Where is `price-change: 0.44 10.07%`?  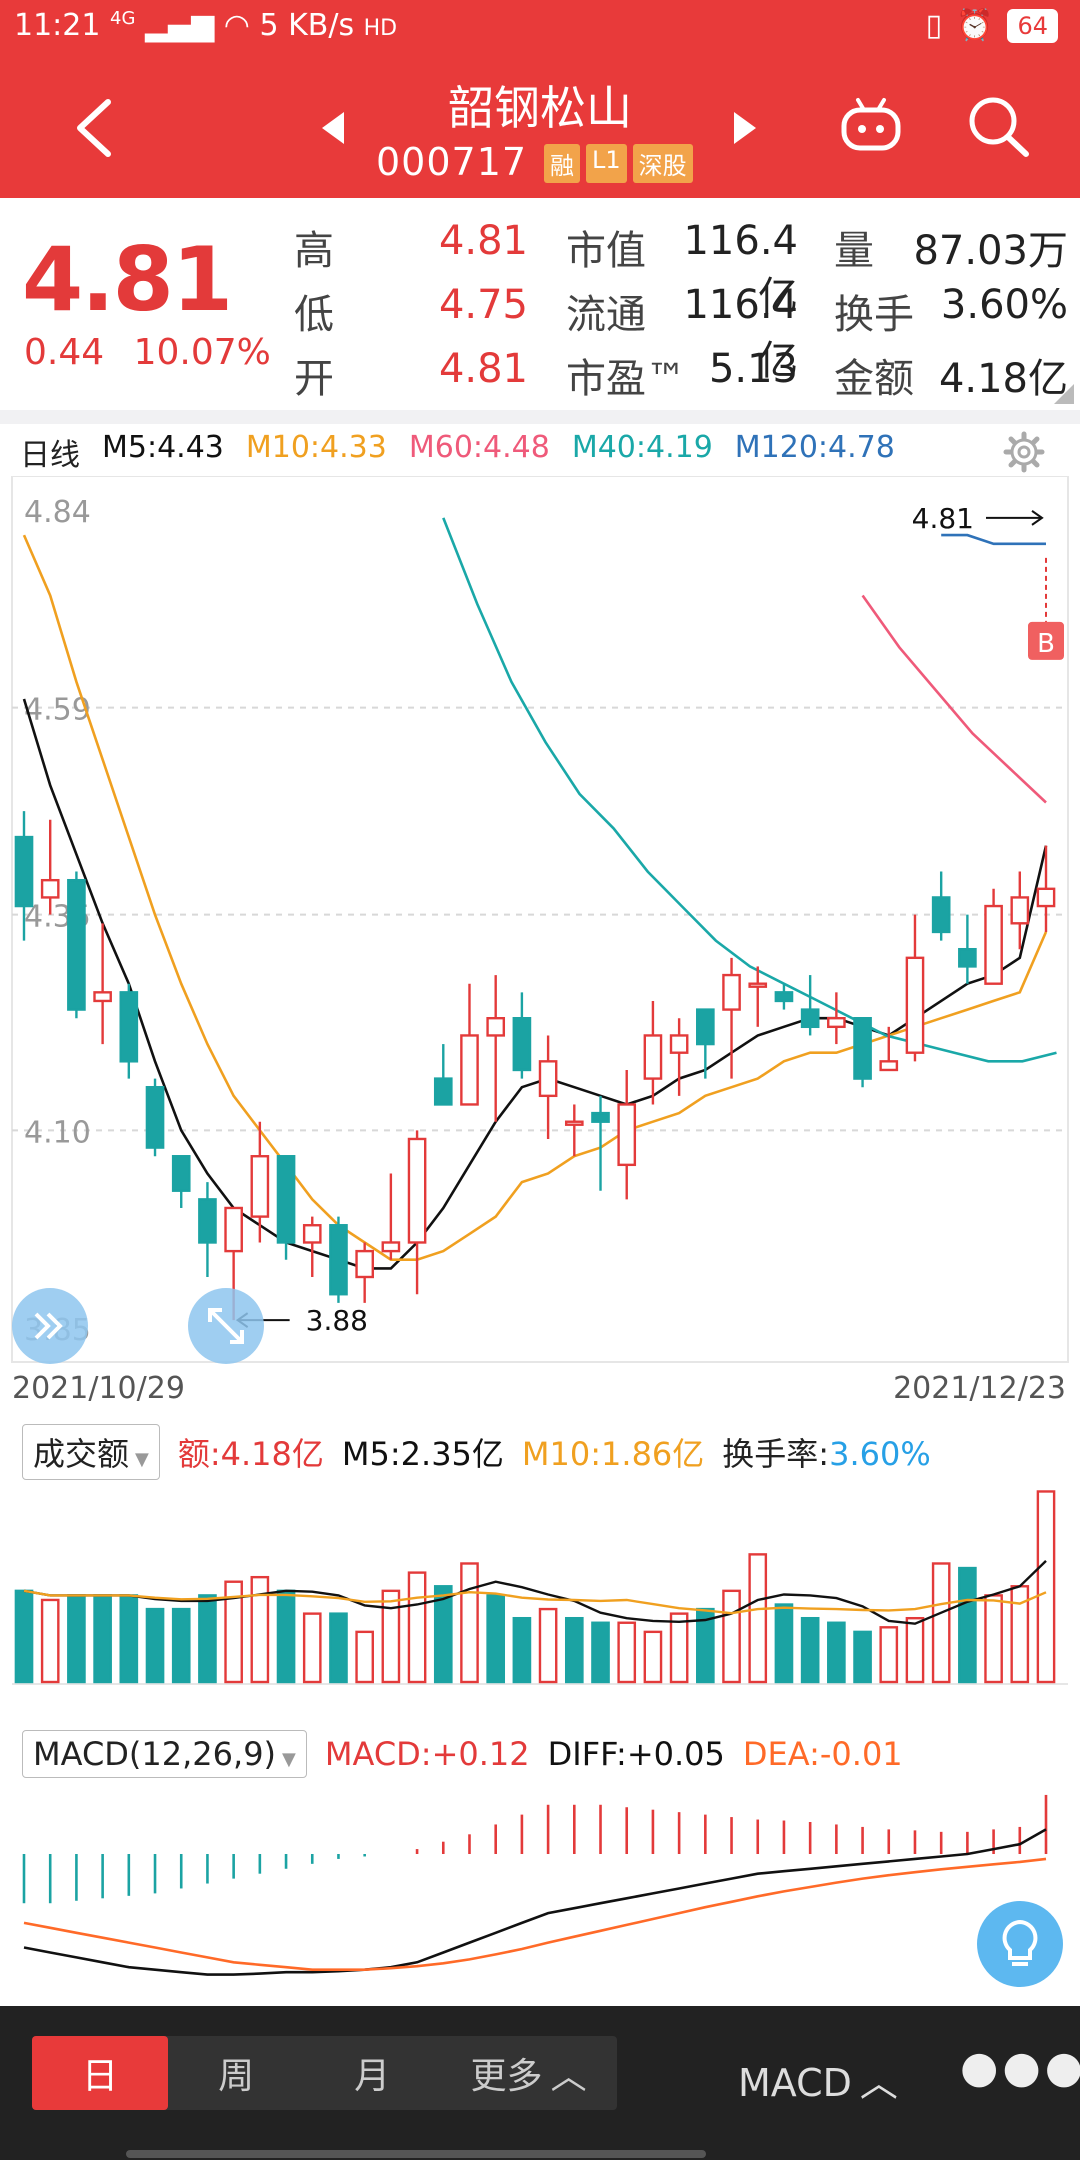
price-change: 0.44 10.07% is located at coordinates (156, 352).